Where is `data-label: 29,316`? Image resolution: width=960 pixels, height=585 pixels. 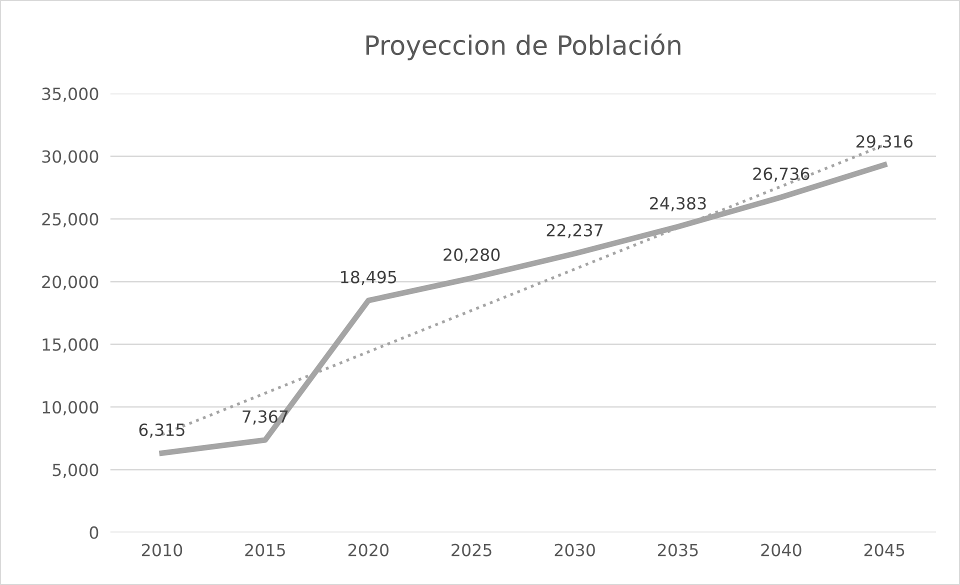
data-label: 29,316 is located at coordinates (884, 142).